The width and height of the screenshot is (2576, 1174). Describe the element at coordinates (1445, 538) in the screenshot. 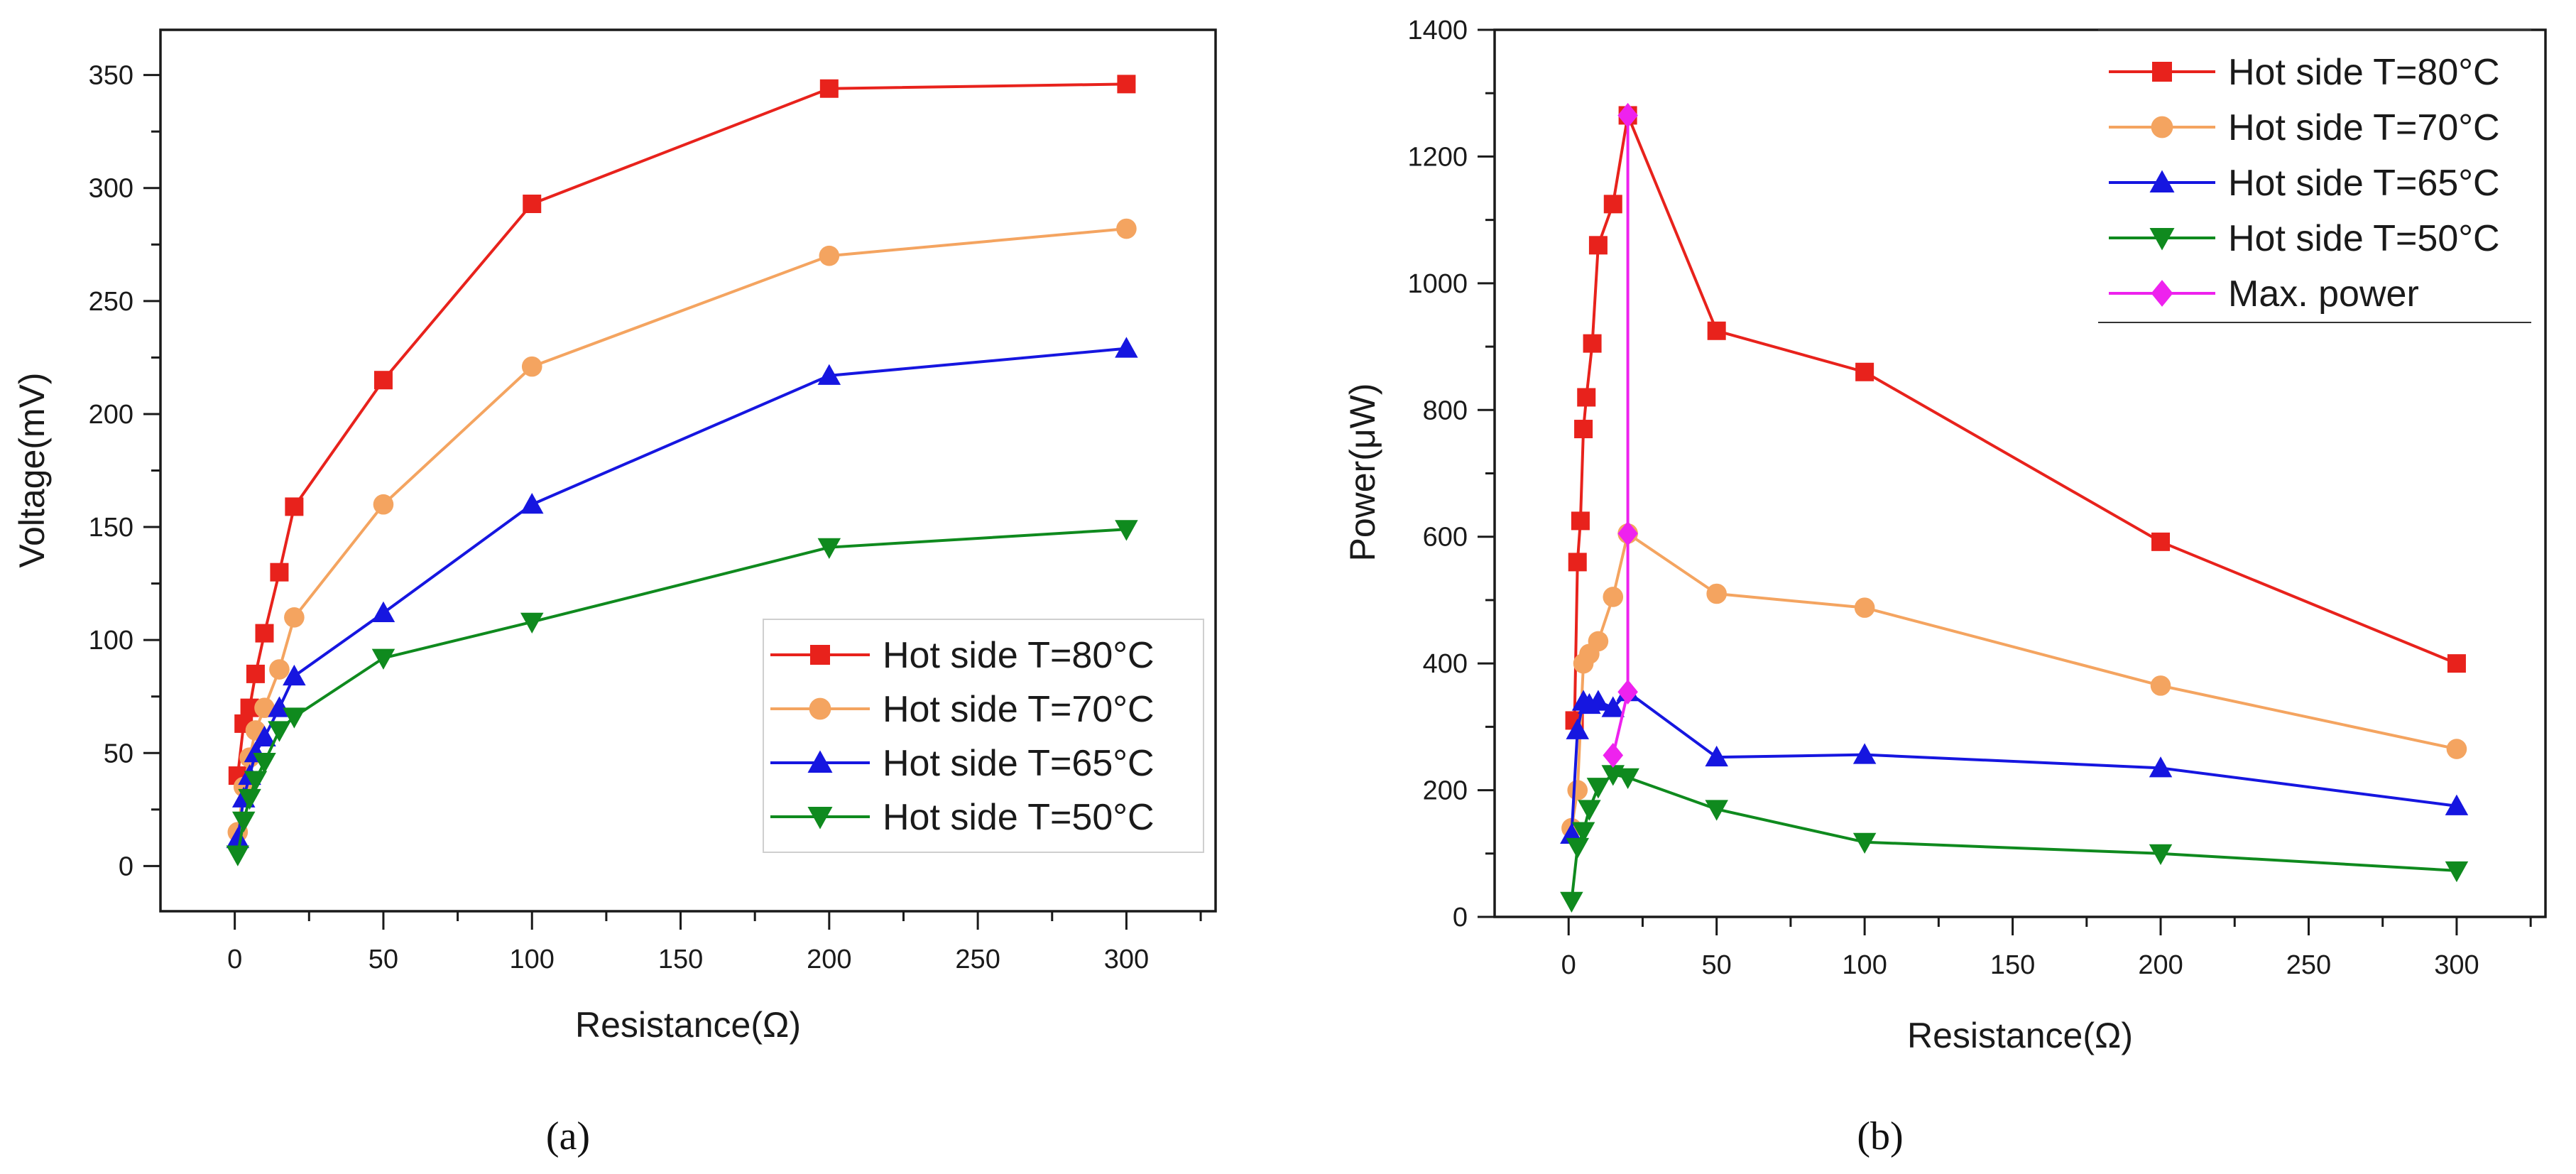

I see `y-tick-label: 600` at that location.